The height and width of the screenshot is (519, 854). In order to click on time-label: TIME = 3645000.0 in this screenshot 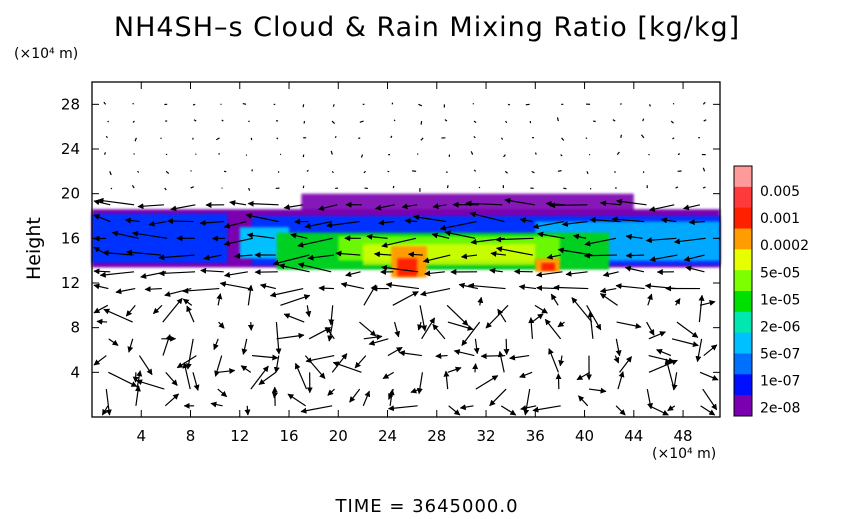, I will do `click(427, 506)`.